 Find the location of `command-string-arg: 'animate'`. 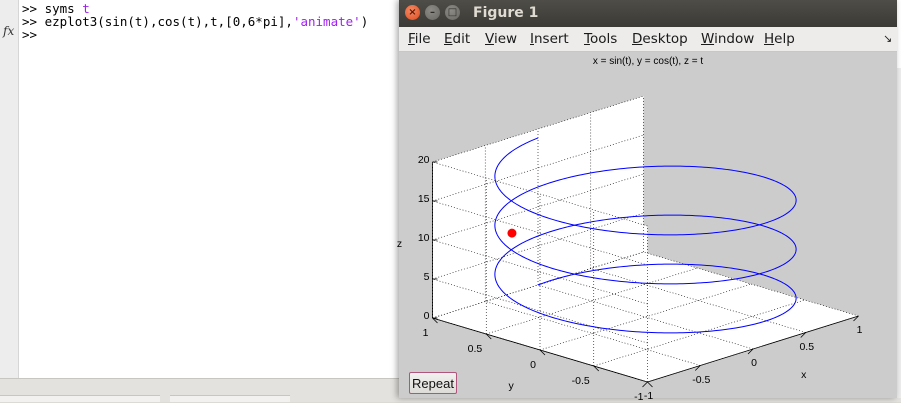

command-string-arg: 'animate' is located at coordinates (326, 21).